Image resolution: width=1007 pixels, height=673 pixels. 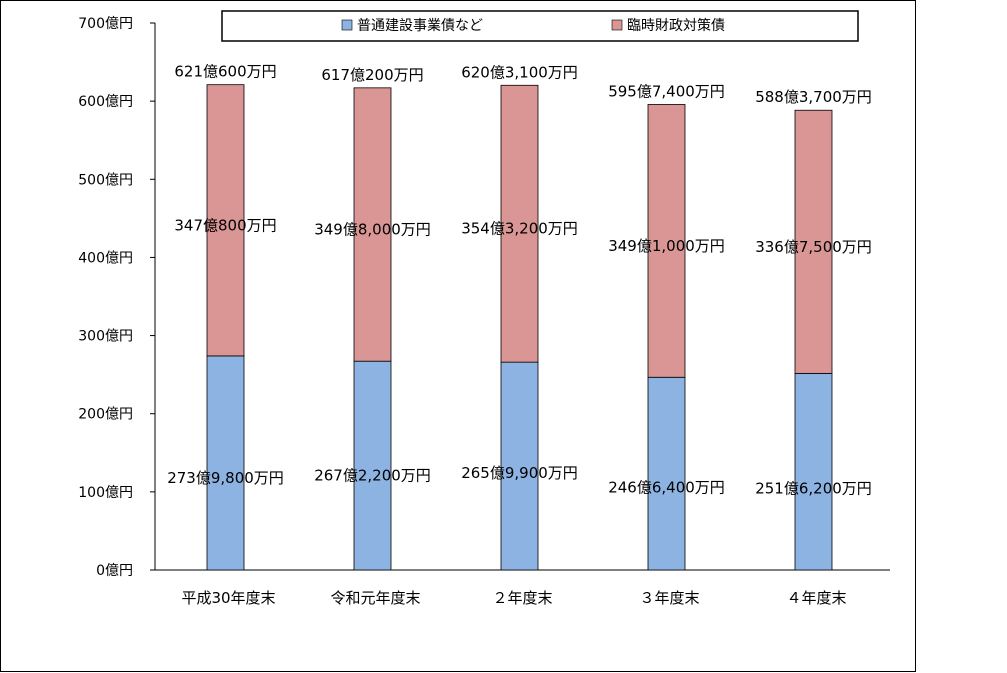 What do you see at coordinates (420, 26) in the screenshot?
I see `legend-label-public-works: 普通建設事業債など` at bounding box center [420, 26].